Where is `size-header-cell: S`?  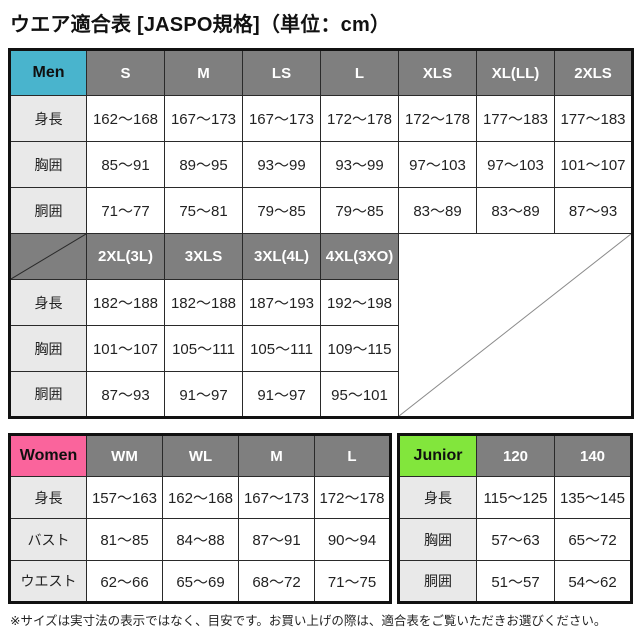
size-header-cell: S is located at coordinates (125, 72).